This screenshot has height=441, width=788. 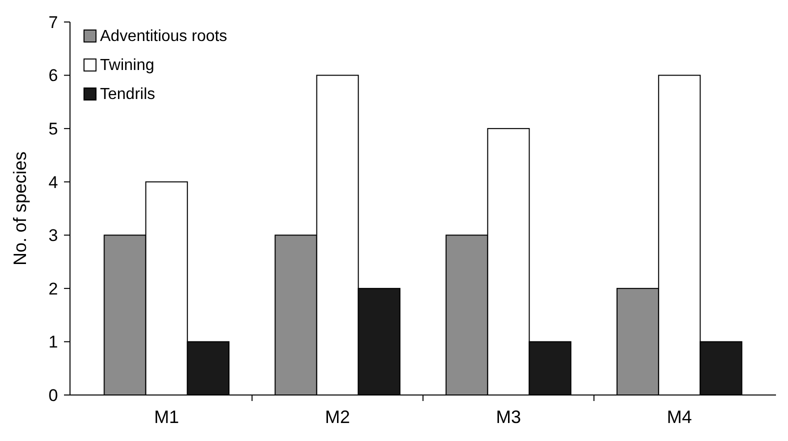 What do you see at coordinates (53, 236) in the screenshot?
I see `y-tick-label: 3` at bounding box center [53, 236].